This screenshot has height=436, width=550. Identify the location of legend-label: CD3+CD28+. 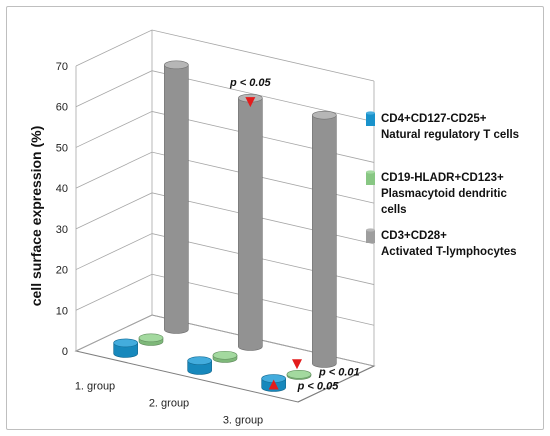
(414, 236).